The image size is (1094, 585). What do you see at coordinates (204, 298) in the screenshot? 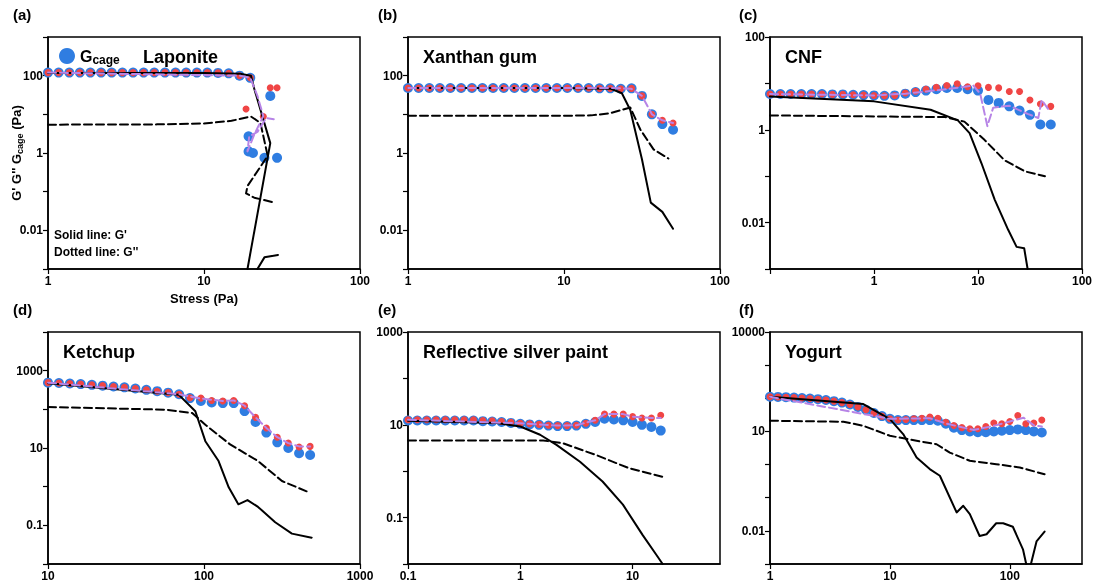
I see `x-axis-title: Stress (Pa)` at bounding box center [204, 298].